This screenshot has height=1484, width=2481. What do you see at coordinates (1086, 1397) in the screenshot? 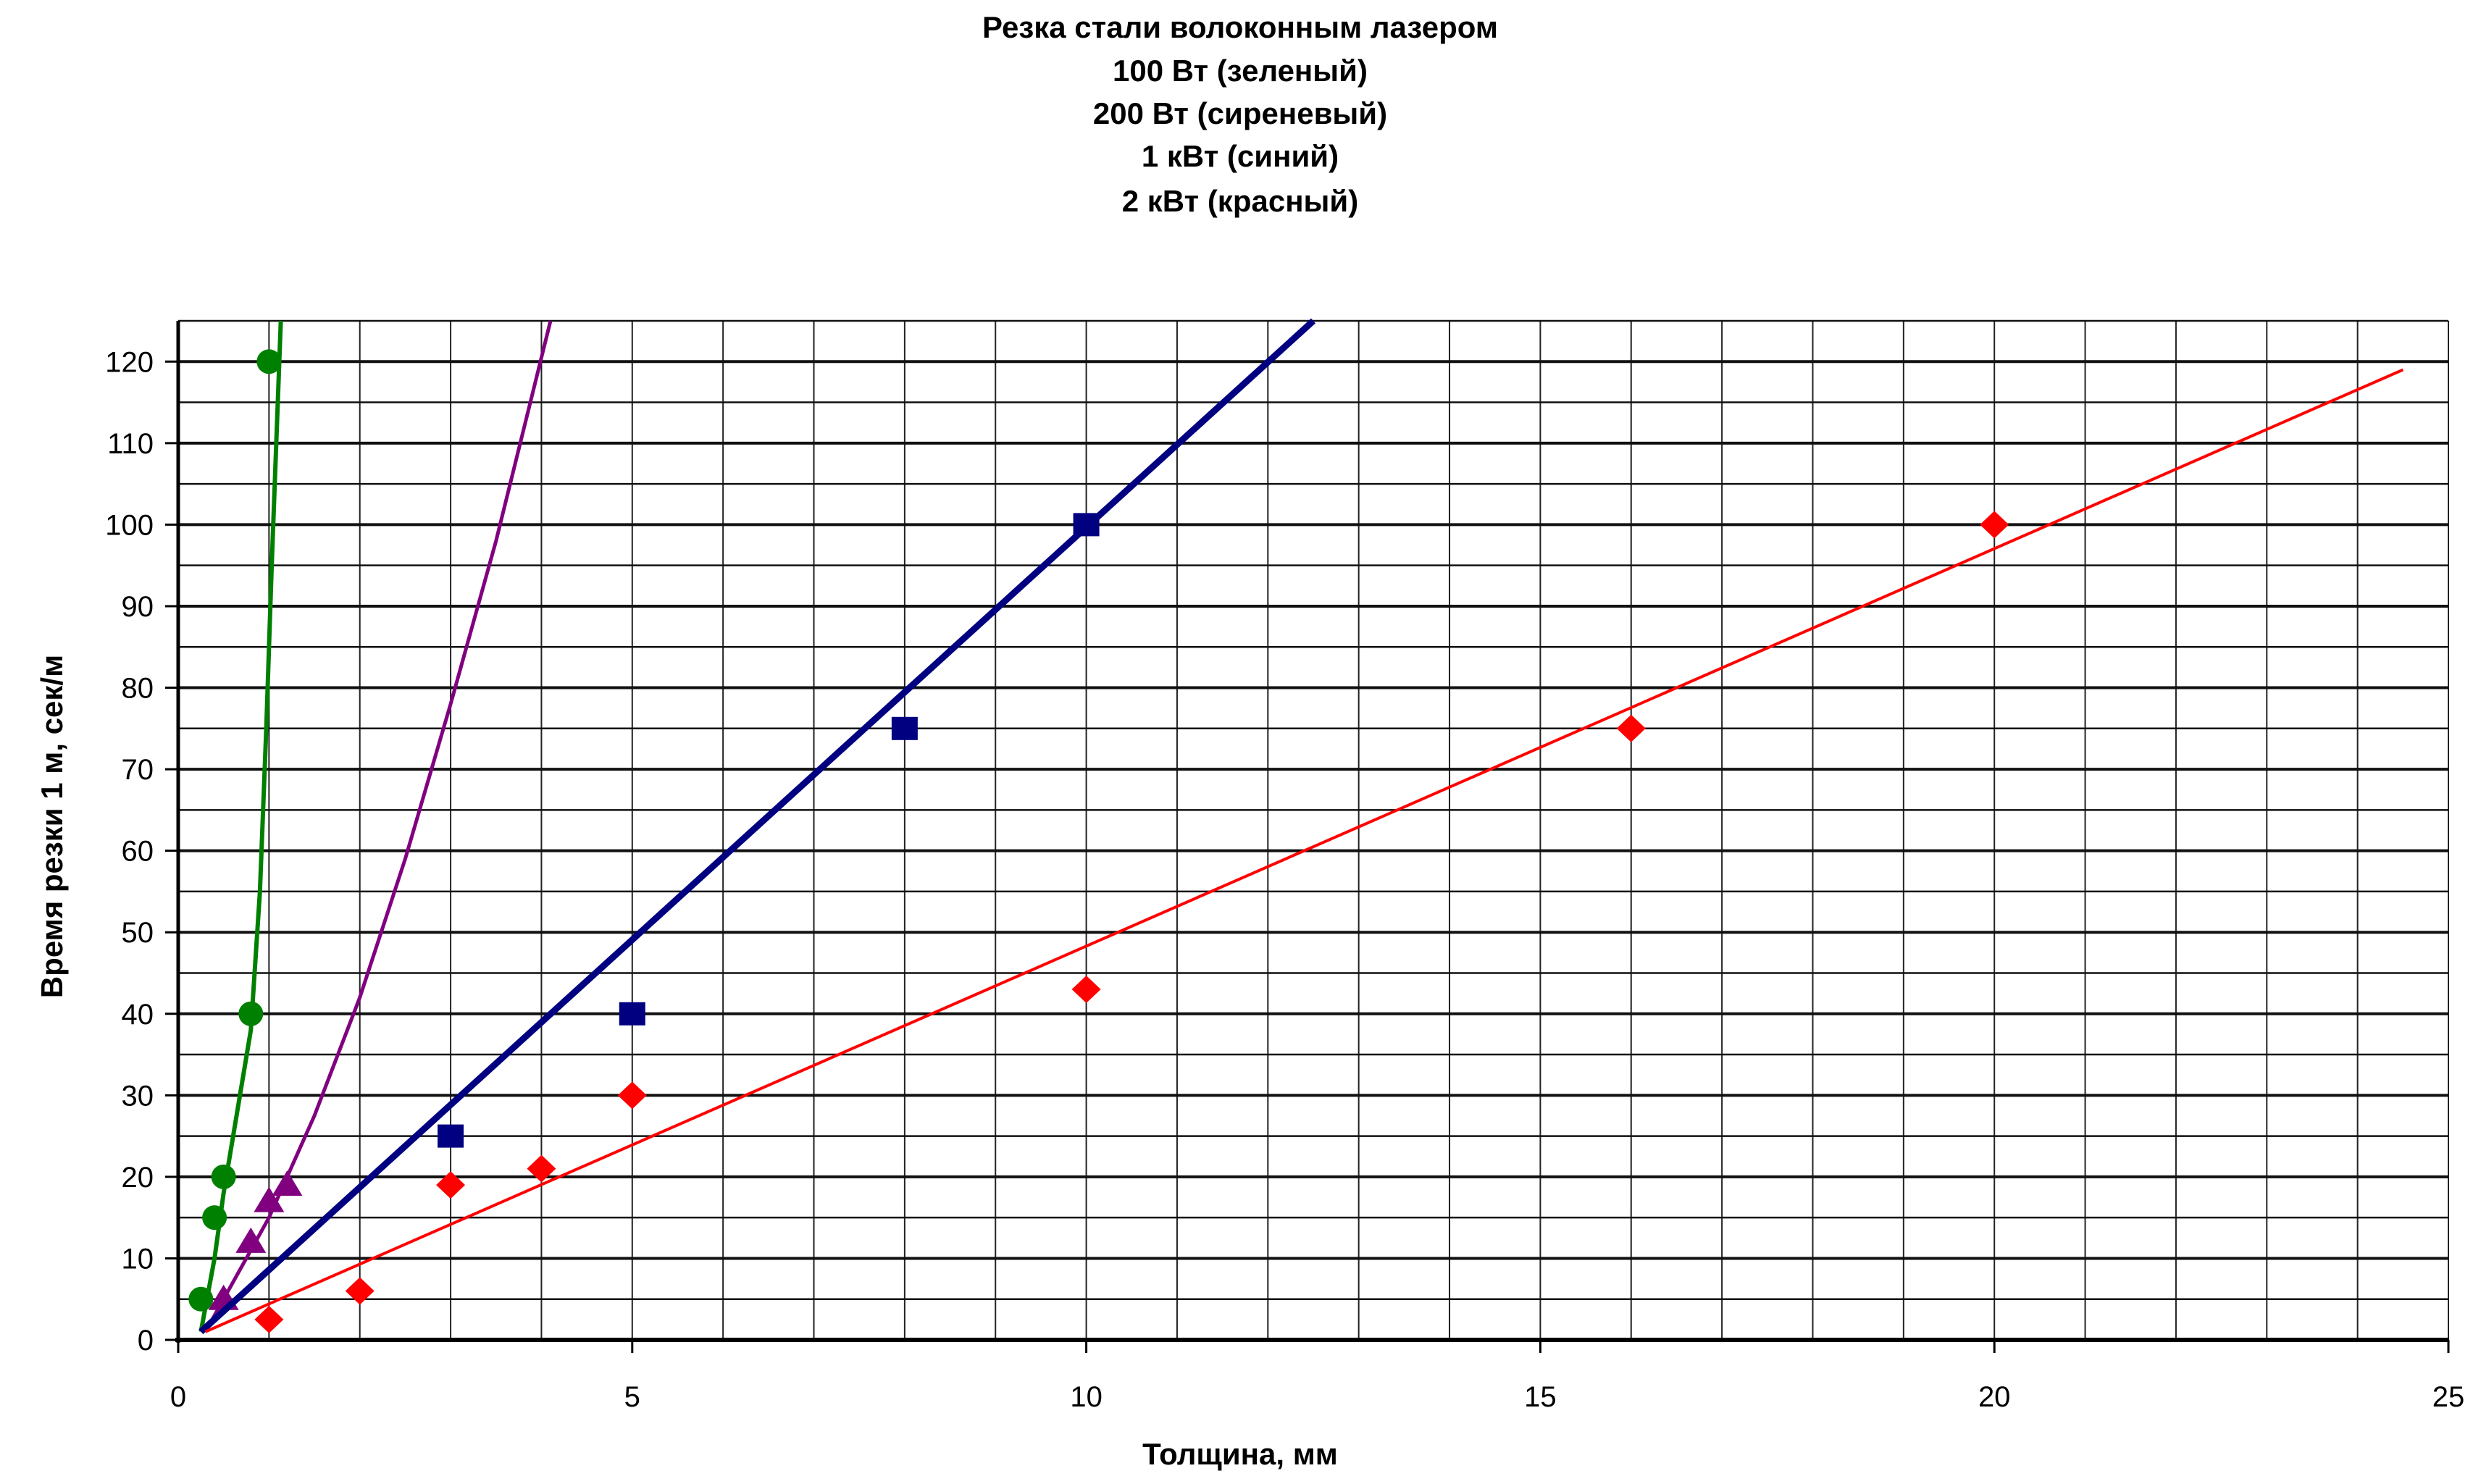
I see `x-tick-label: 10` at bounding box center [1086, 1397].